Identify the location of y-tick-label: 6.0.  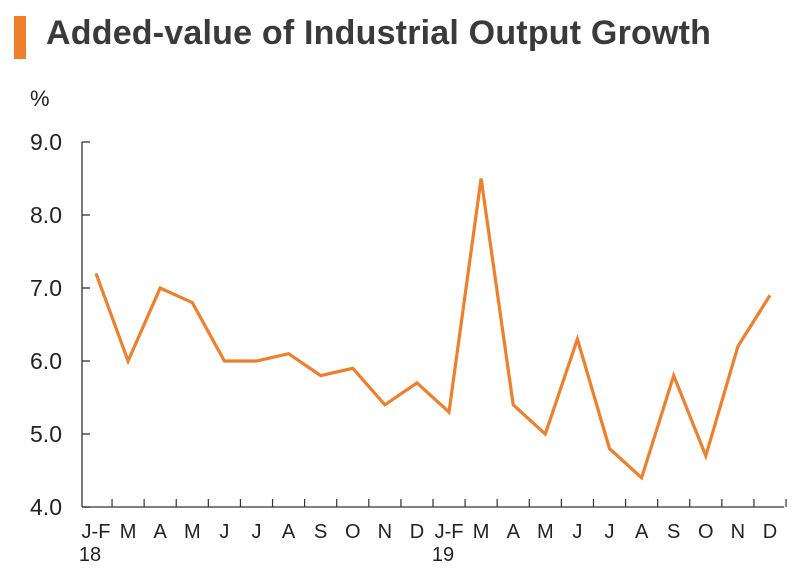
(46, 361).